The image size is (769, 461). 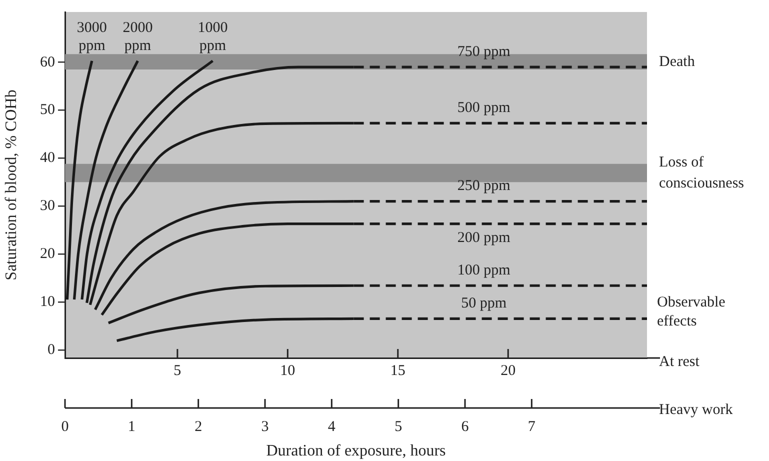 I want to click on y-tick-label: 60, so click(x=47, y=62).